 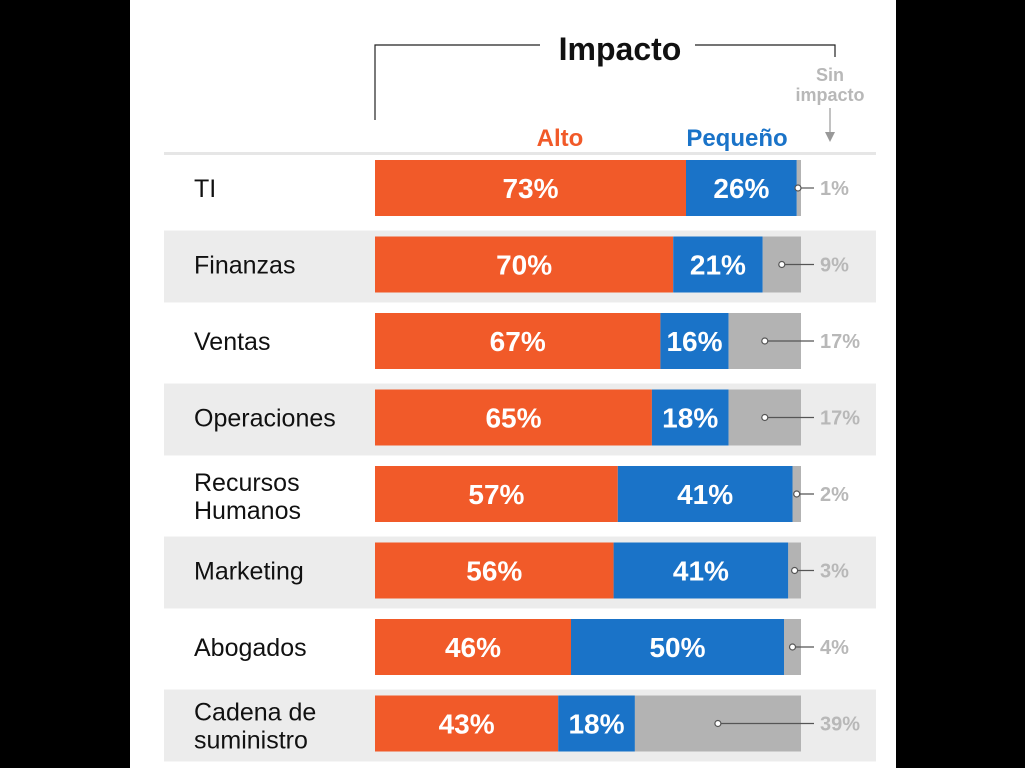 I want to click on group-title: Impacto, so click(x=620, y=49).